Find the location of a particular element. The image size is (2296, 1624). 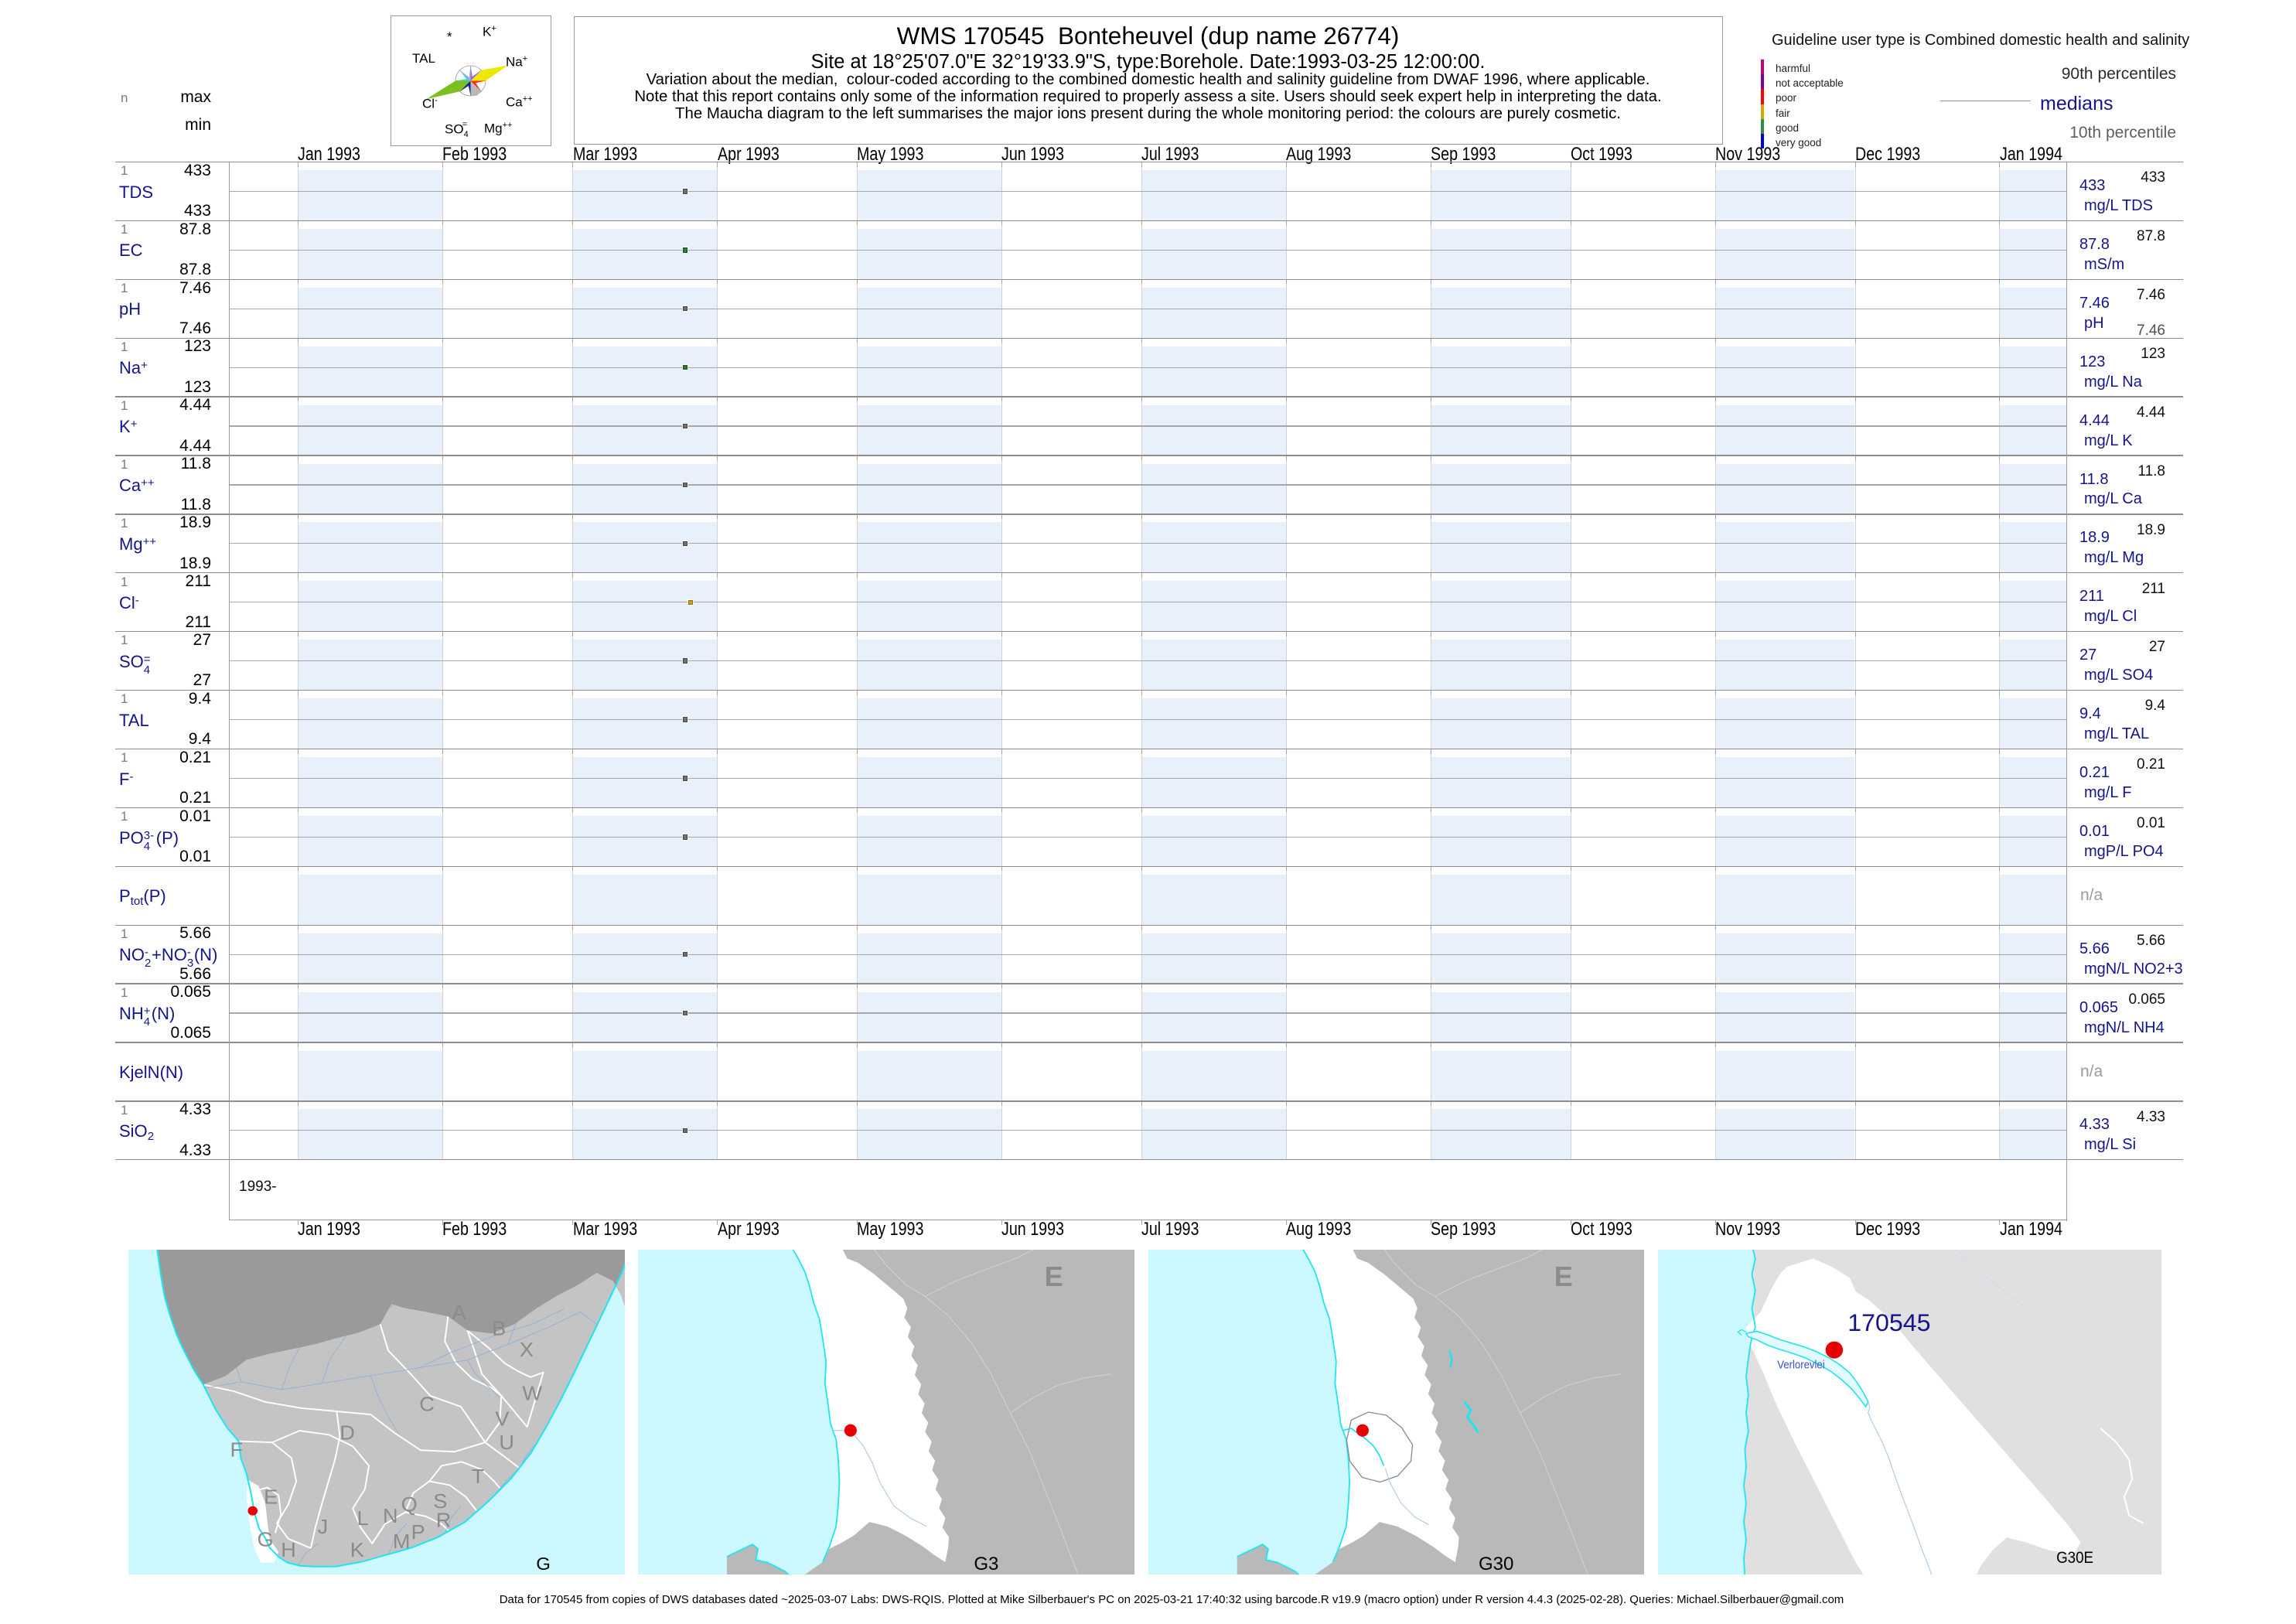

svg-text: X is located at coordinates (527, 1350).